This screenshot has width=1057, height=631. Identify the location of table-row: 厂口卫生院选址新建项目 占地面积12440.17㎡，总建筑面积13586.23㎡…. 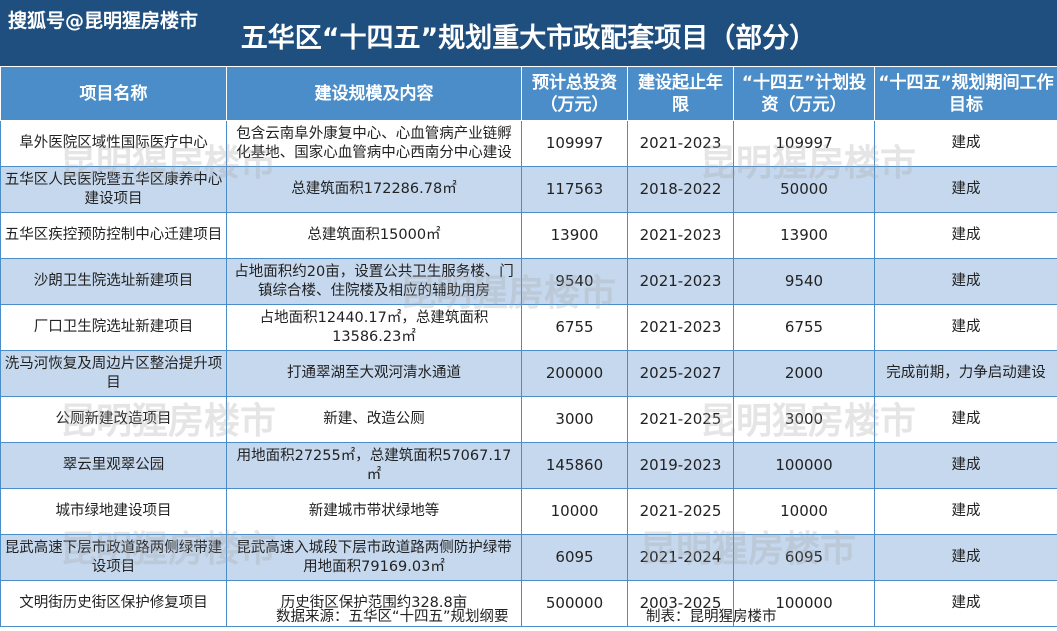
(528, 327).